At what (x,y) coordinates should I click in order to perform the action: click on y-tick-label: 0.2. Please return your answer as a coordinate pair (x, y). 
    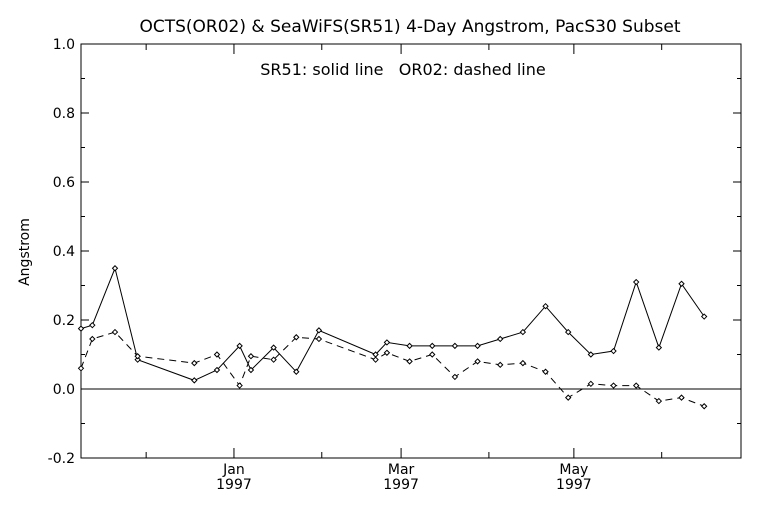
    Looking at the image, I should click on (64, 321).